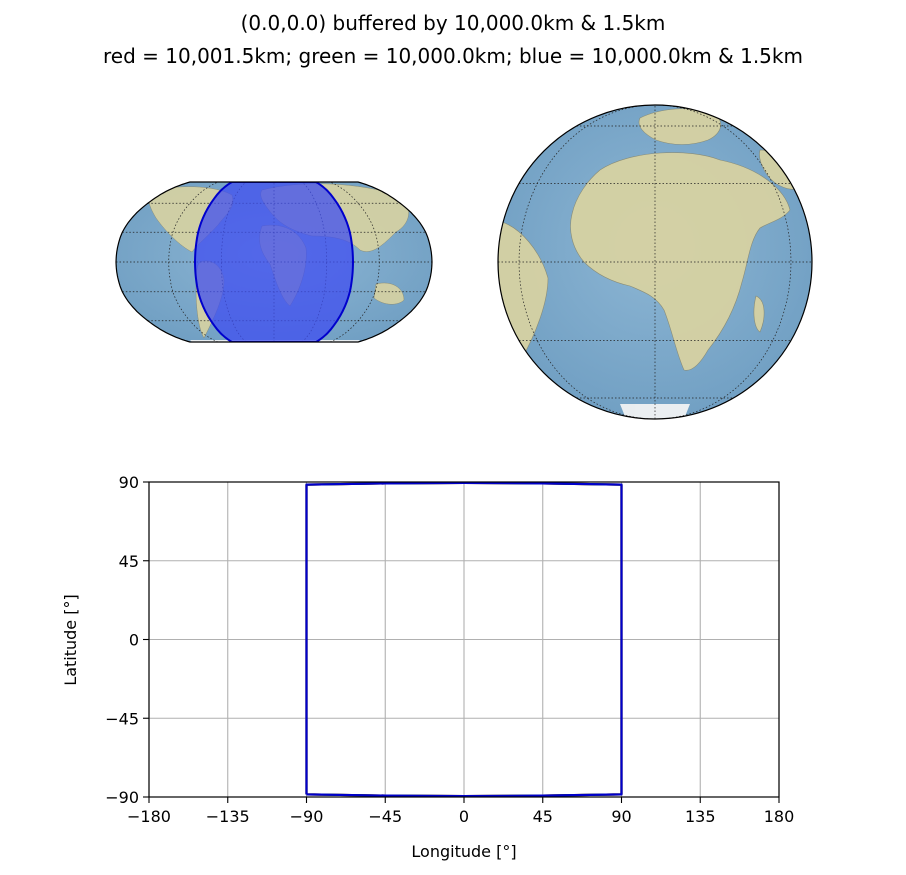 The image size is (906, 875). What do you see at coordinates (453, 23) in the screenshot?
I see `title-line-1: (0.0,0.0) buffered by 10,000.0km & 1.5km` at bounding box center [453, 23].